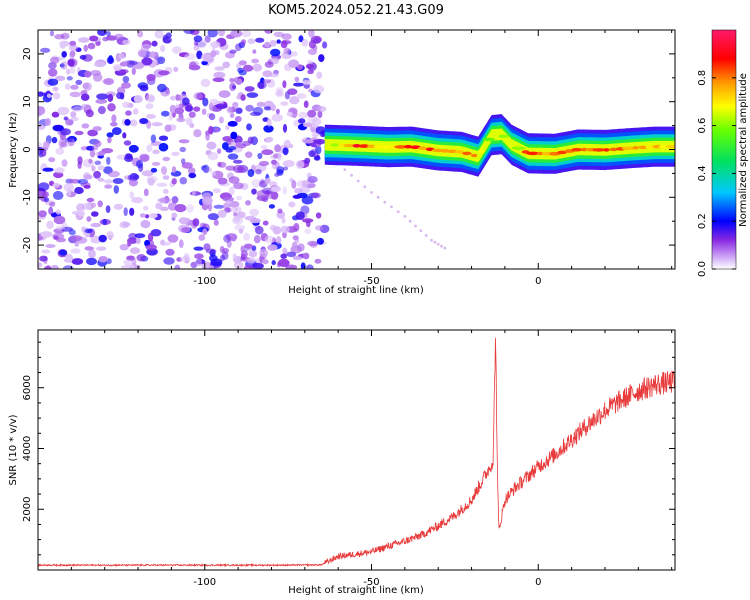 This screenshot has width=750, height=600. I want to click on x-tick-label: -50, so click(371, 582).